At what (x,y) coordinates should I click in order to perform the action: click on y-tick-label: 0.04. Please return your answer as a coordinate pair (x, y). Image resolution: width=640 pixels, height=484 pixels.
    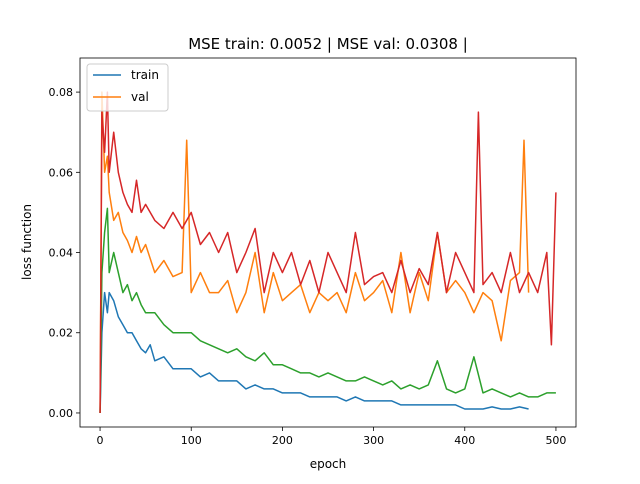
    Looking at the image, I should click on (61, 253).